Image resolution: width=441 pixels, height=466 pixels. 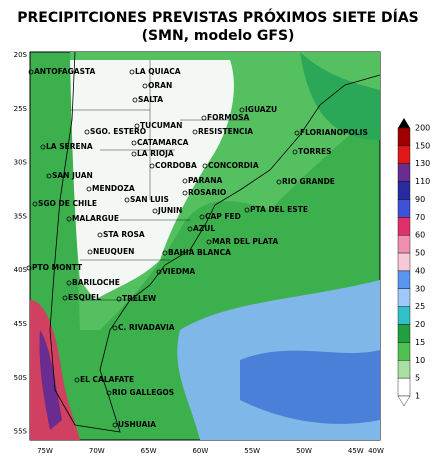 I want to click on colorbar-label: 130, so click(x=422, y=163).